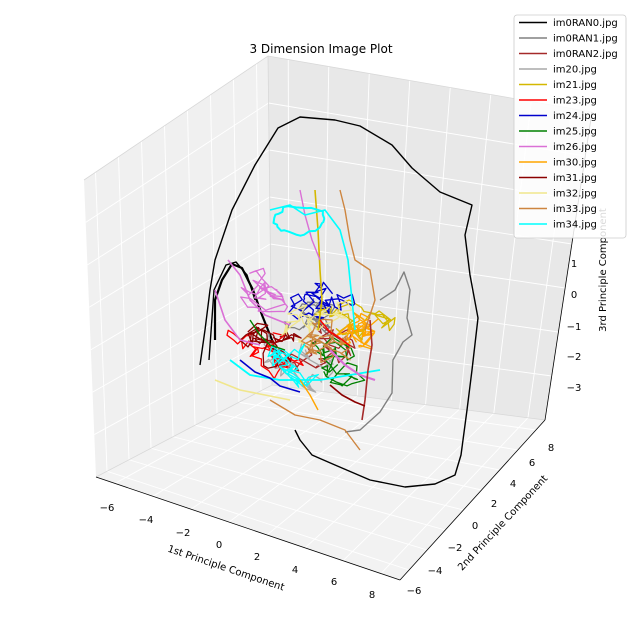  Describe the element at coordinates (575, 70) in the screenshot. I see `legend-label: im20.jpg` at that location.